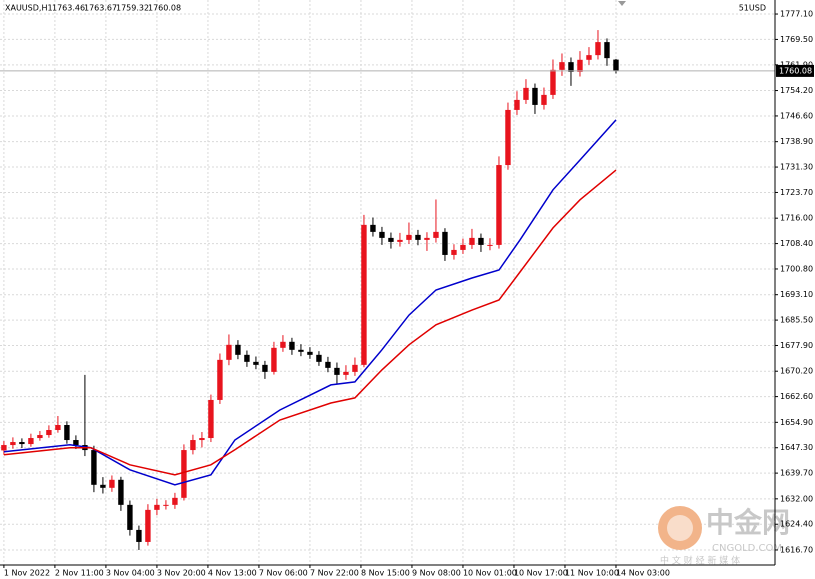 The image size is (815, 579). What do you see at coordinates (796, 192) in the screenshot?
I see `y-tick-label: 1723.70` at bounding box center [796, 192].